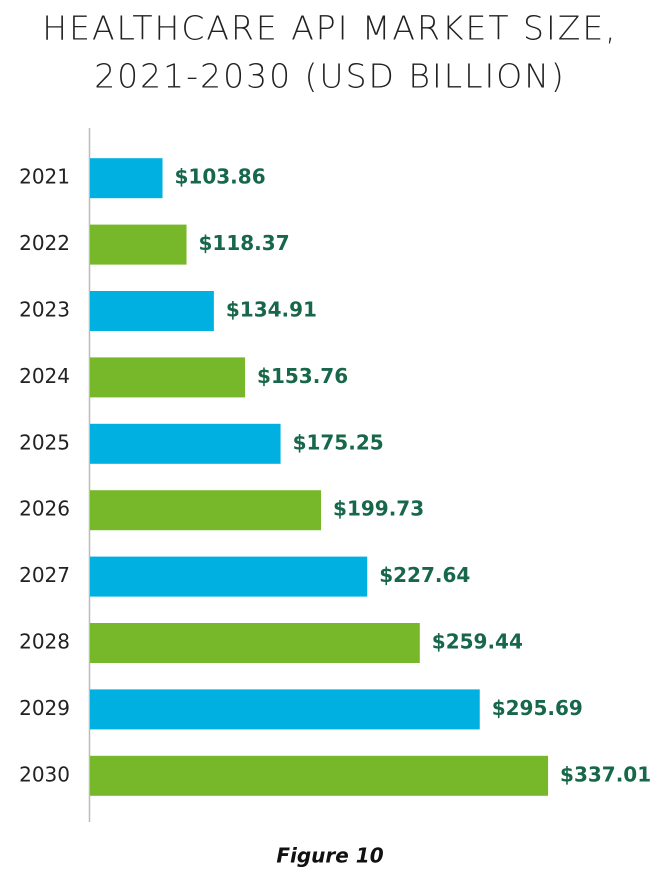  What do you see at coordinates (605, 774) in the screenshot?
I see `data-label: $337.01` at bounding box center [605, 774].